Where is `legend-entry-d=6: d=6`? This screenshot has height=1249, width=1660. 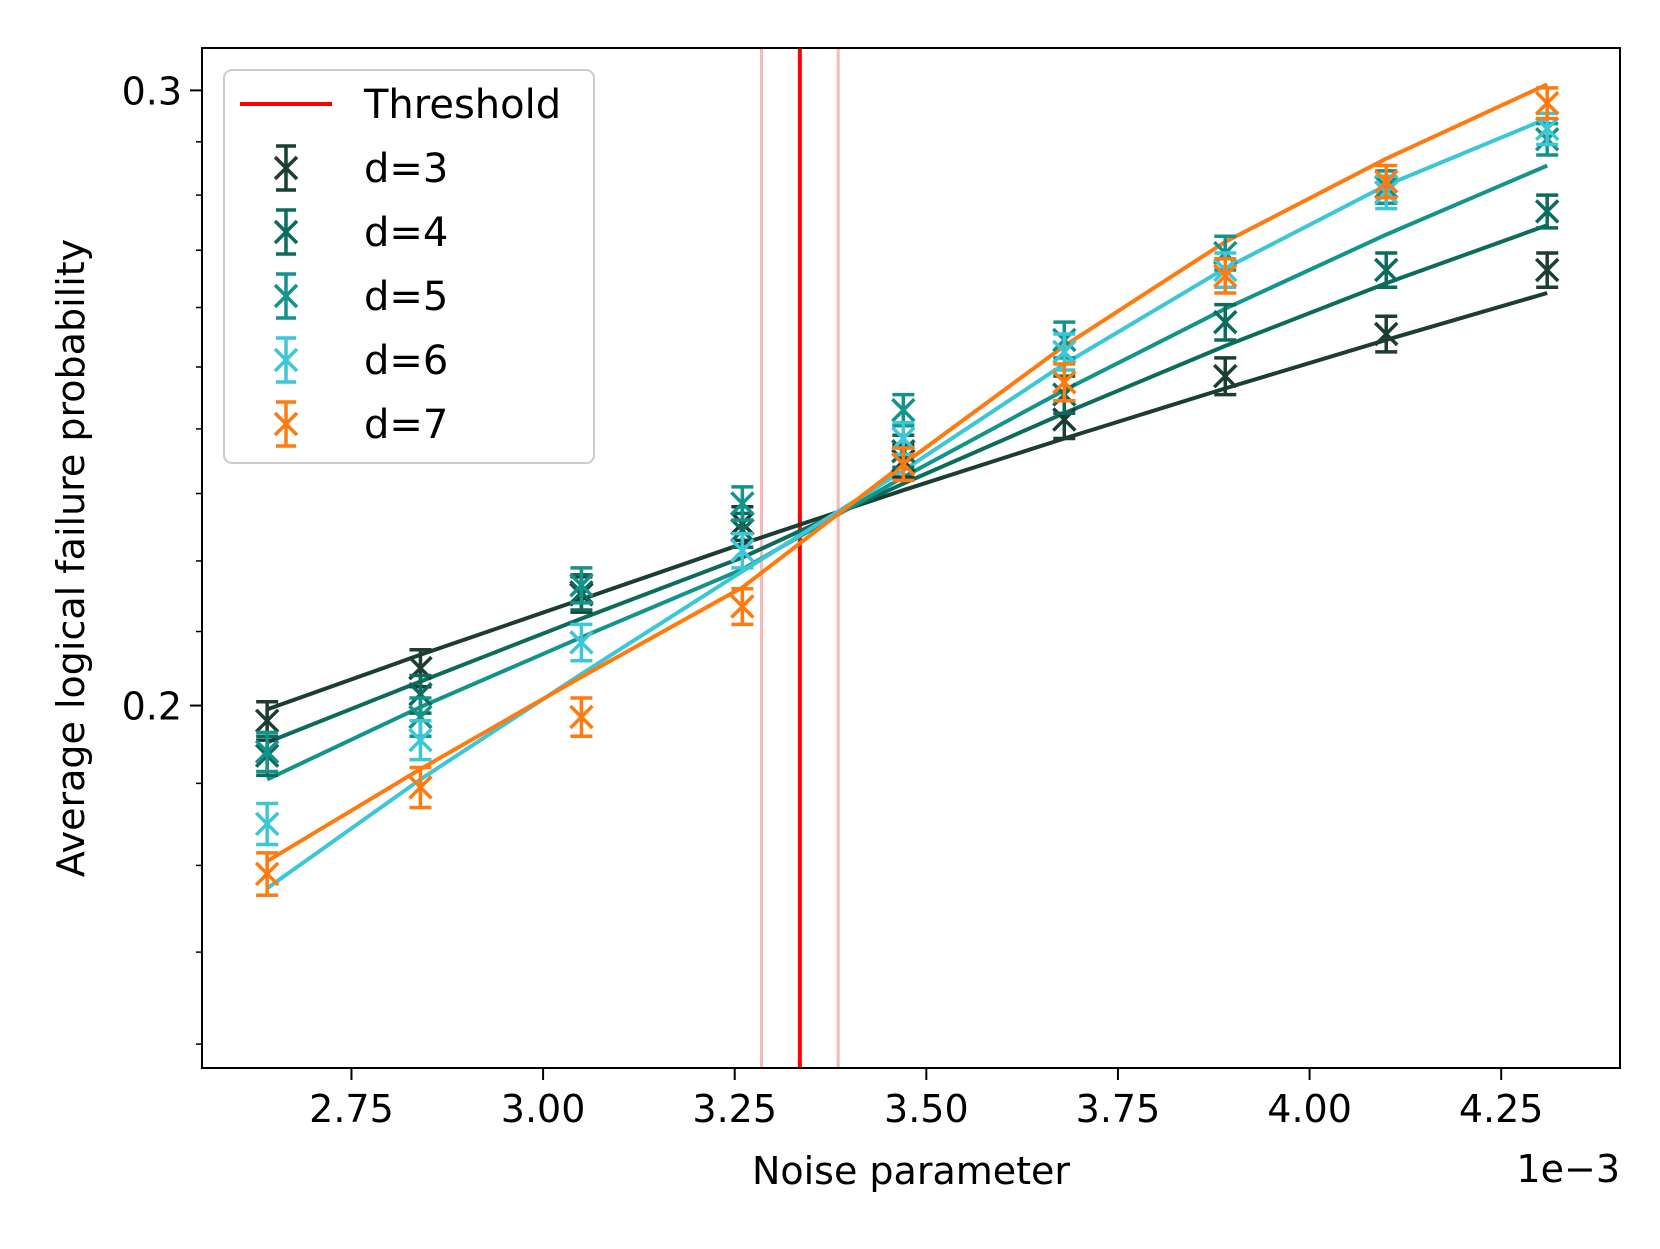 legend-entry-d=6: d=6 is located at coordinates (360, 360).